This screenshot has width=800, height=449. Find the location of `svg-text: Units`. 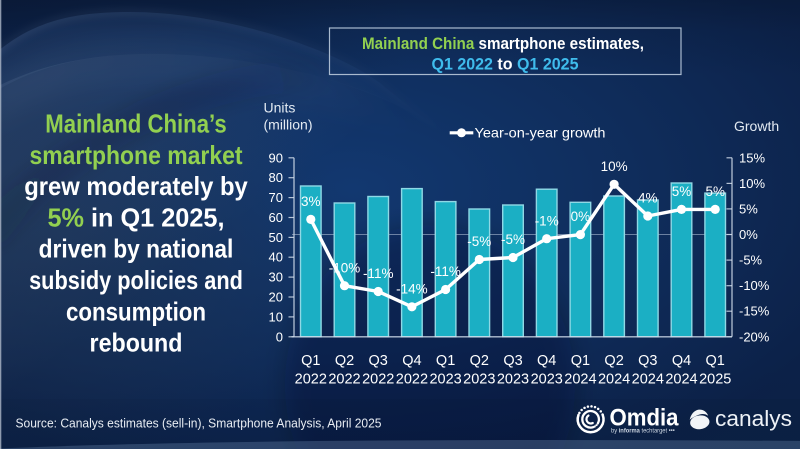

svg-text: Units is located at coordinates (280, 108).